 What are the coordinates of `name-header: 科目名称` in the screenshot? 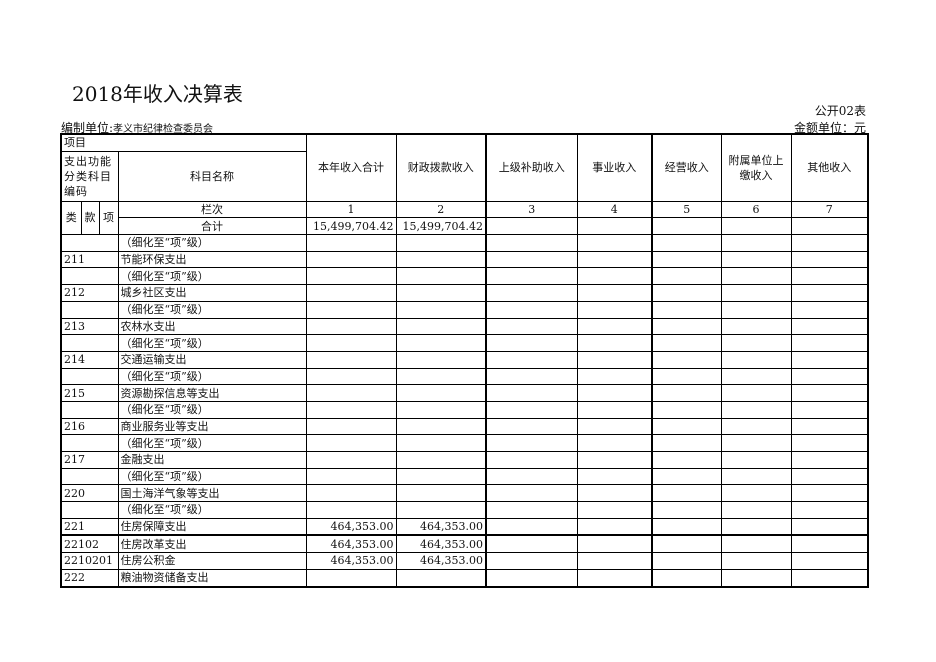 It's located at (212, 176).